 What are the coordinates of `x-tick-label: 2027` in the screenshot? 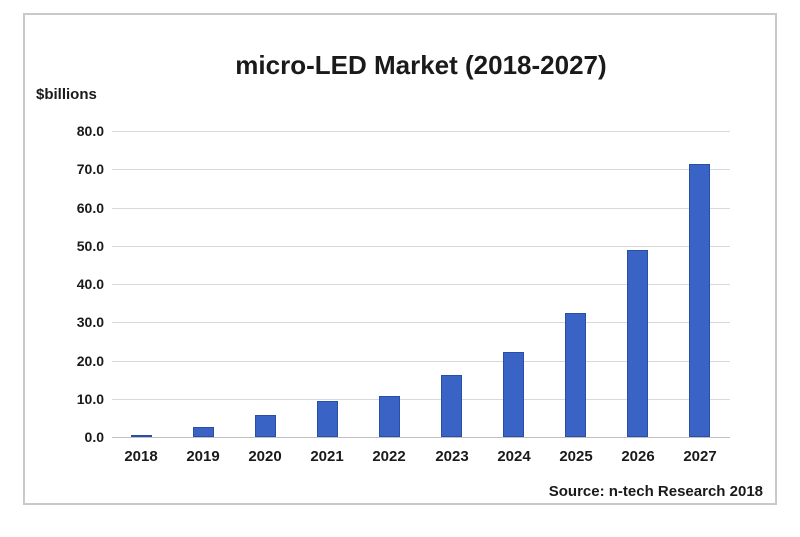 It's located at (700, 456).